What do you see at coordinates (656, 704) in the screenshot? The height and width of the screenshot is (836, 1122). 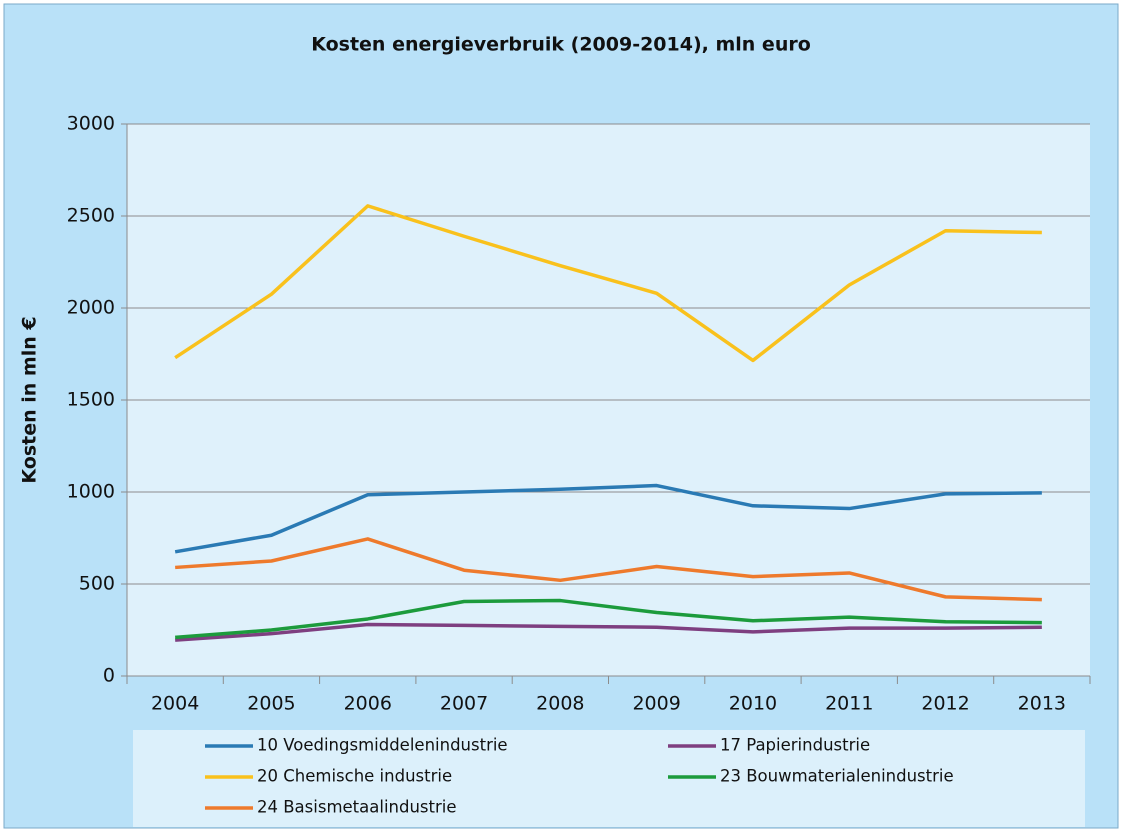 I see `x-tick-label: 2009` at bounding box center [656, 704].